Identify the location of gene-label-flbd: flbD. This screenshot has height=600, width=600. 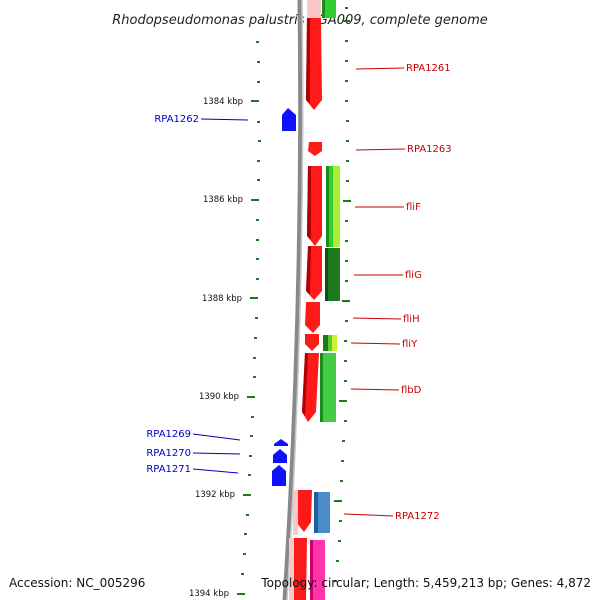
(411, 390).